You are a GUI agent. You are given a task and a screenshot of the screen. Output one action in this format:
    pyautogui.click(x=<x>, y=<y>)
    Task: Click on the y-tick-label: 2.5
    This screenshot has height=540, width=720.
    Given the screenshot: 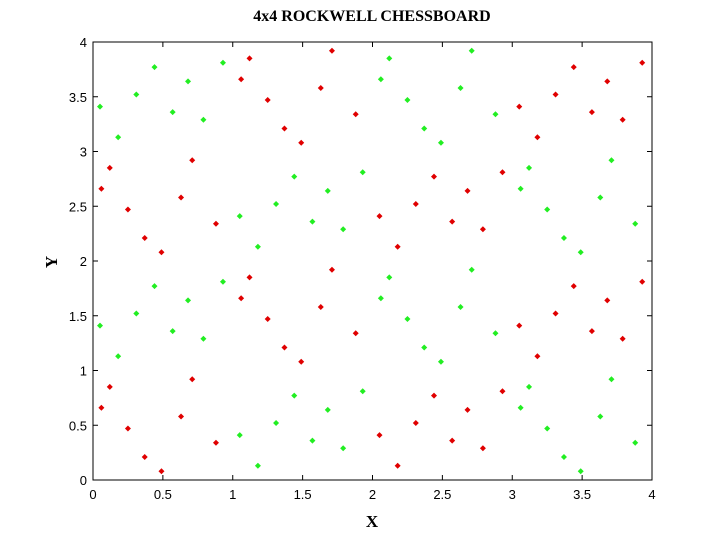 What is the action you would take?
    pyautogui.click(x=78, y=206)
    